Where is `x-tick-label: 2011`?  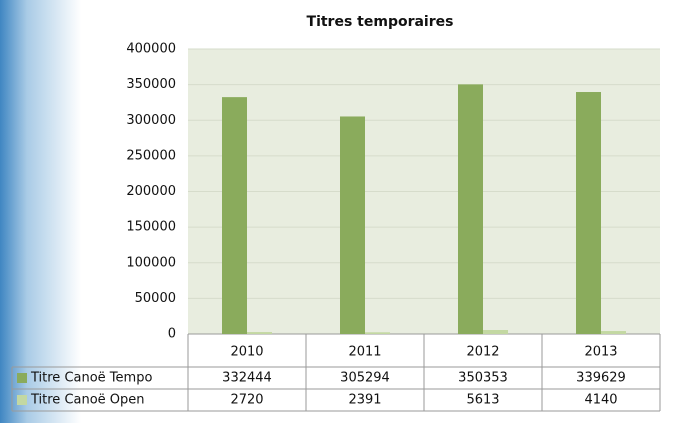 x-tick-label: 2011 is located at coordinates (364, 352).